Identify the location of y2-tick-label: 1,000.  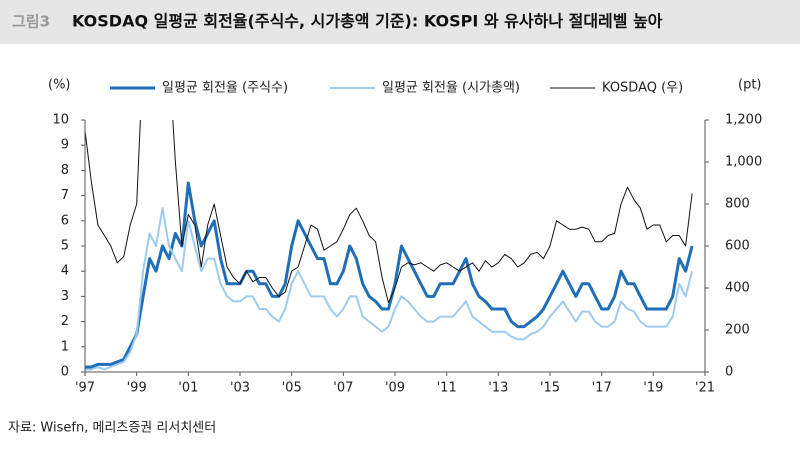
(743, 162).